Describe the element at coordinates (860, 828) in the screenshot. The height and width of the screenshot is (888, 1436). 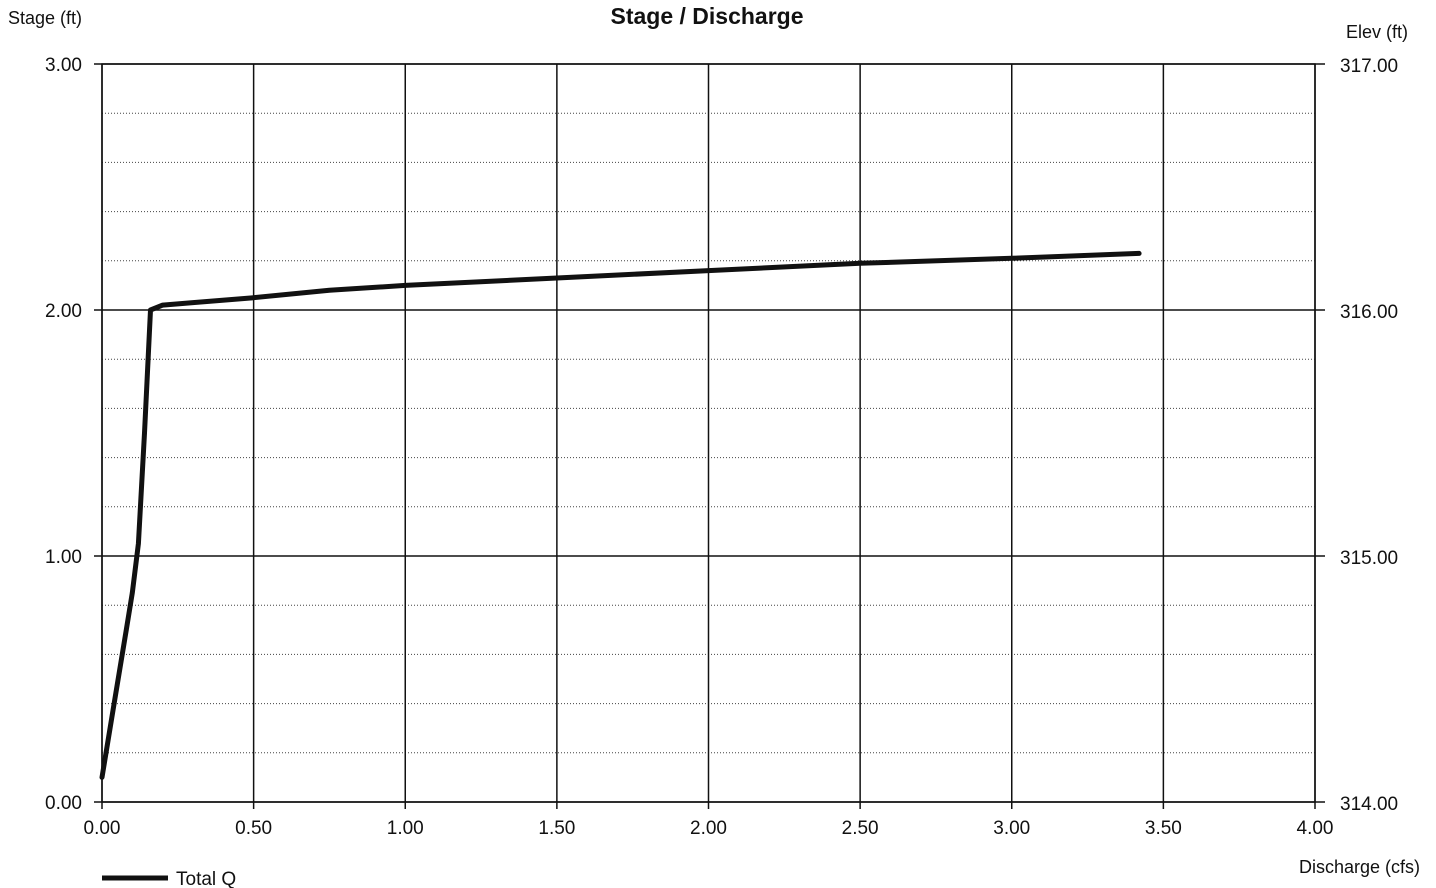
I see `x-tick-label: 2.50` at that location.